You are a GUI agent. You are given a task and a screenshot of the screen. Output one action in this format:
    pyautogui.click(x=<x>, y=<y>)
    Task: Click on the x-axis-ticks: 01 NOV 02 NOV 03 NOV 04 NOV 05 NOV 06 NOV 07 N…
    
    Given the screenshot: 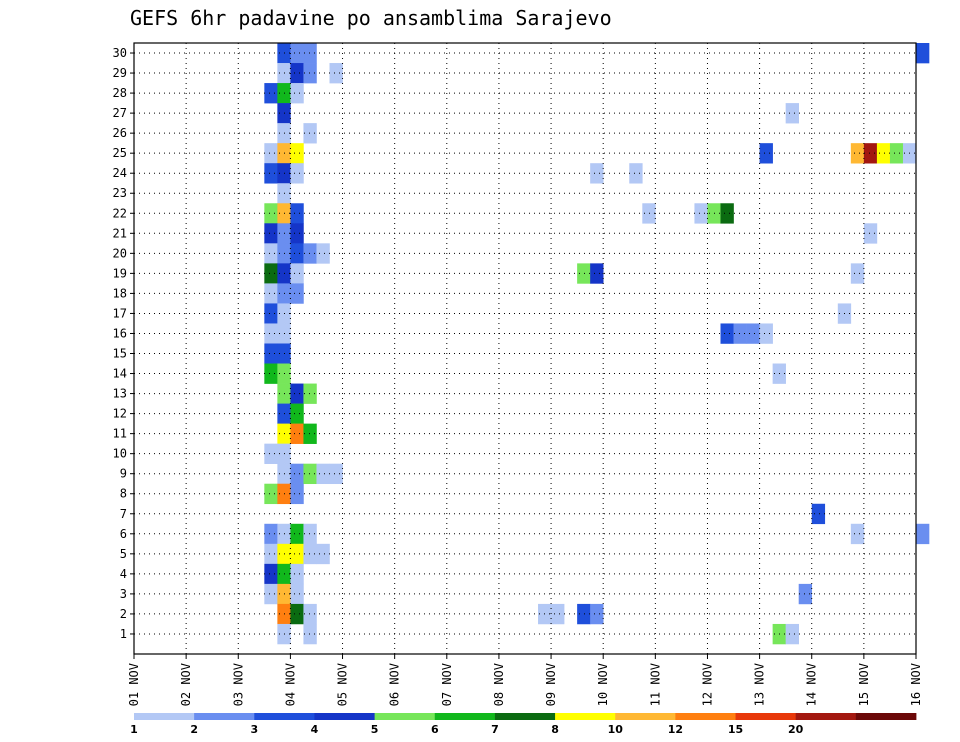 What is the action you would take?
    pyautogui.click(x=525, y=680)
    